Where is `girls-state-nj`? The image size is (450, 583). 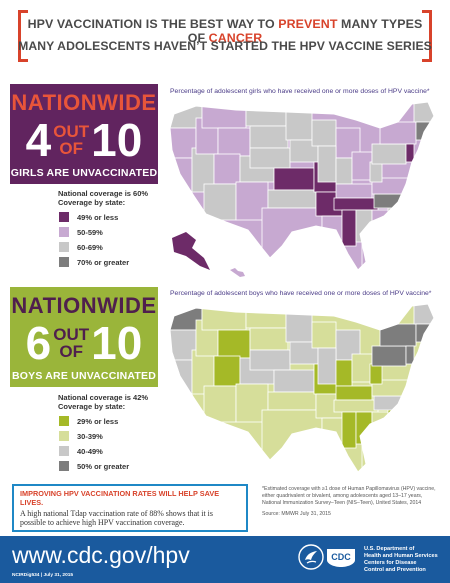
girls-state-nj is located at coordinates (410, 153).